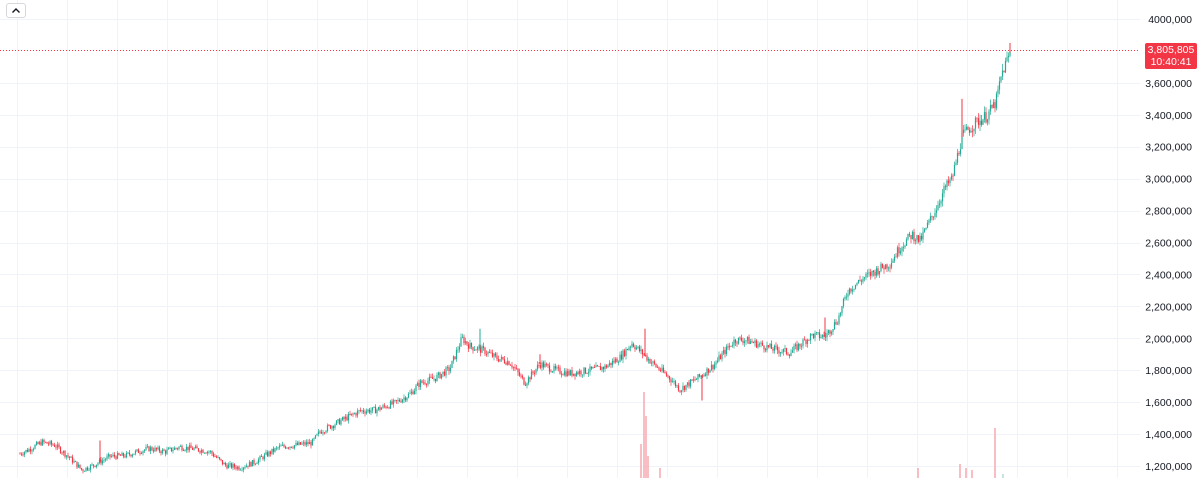 The height and width of the screenshot is (478, 1200). What do you see at coordinates (1168, 403) in the screenshot?
I see `price-axis-tick-label: 1,600,000` at bounding box center [1168, 403].